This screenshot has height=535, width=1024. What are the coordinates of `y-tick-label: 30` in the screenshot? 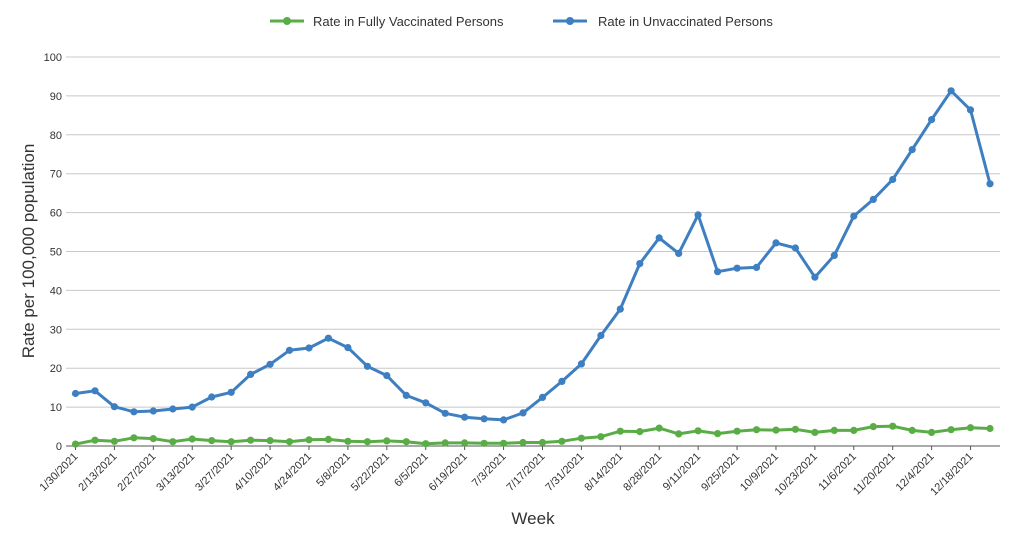 It's located at (56, 330).